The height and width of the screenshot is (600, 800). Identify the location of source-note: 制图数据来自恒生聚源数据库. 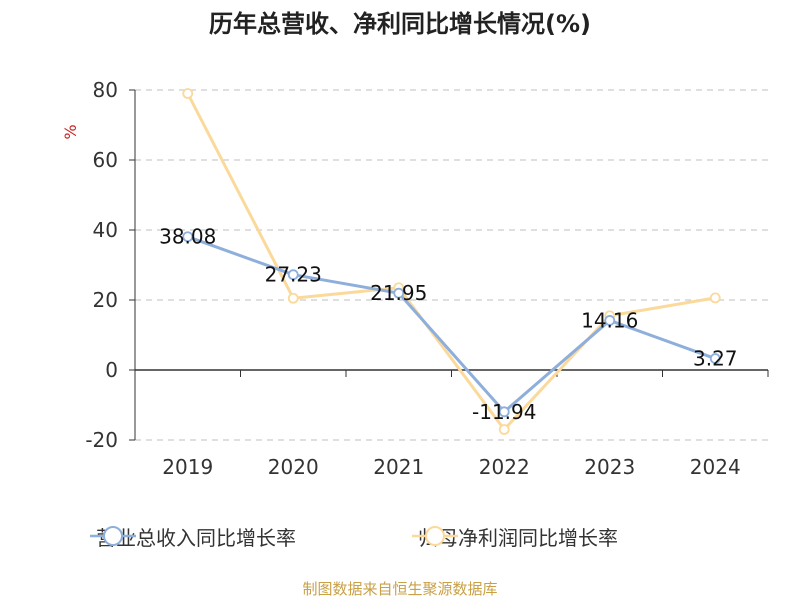
(400, 589).